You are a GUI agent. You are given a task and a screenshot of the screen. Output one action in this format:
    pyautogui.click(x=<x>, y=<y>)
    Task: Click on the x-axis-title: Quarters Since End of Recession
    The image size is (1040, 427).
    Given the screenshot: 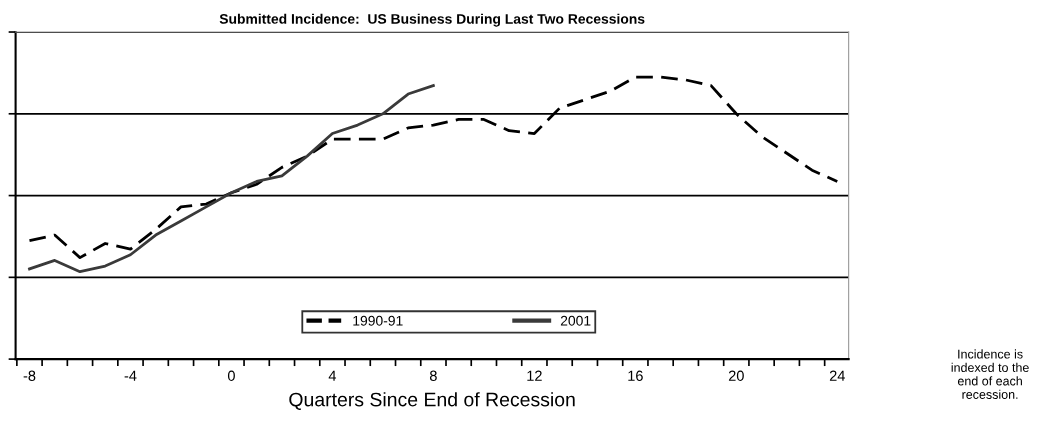 What is the action you would take?
    pyautogui.click(x=432, y=401)
    